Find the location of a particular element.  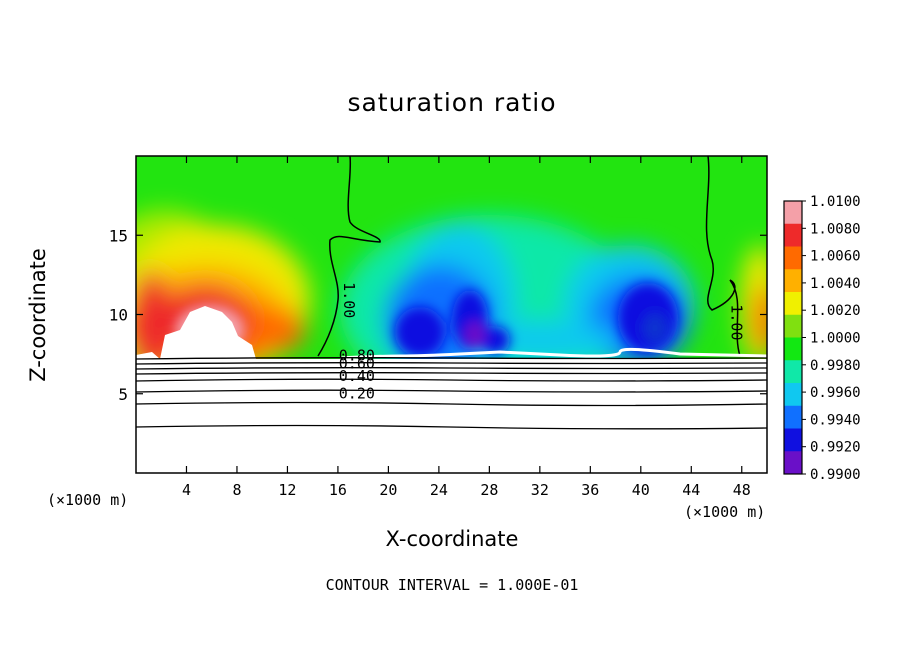

colorbar-tick-label: 1.0020 is located at coordinates (835, 311).